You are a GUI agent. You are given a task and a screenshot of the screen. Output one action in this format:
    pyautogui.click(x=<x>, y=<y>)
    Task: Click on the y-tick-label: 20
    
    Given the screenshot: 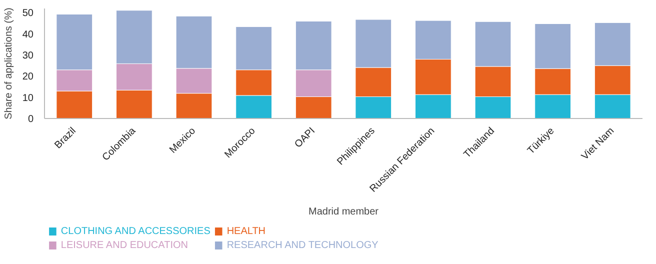 What is the action you would take?
    pyautogui.click(x=28, y=77)
    